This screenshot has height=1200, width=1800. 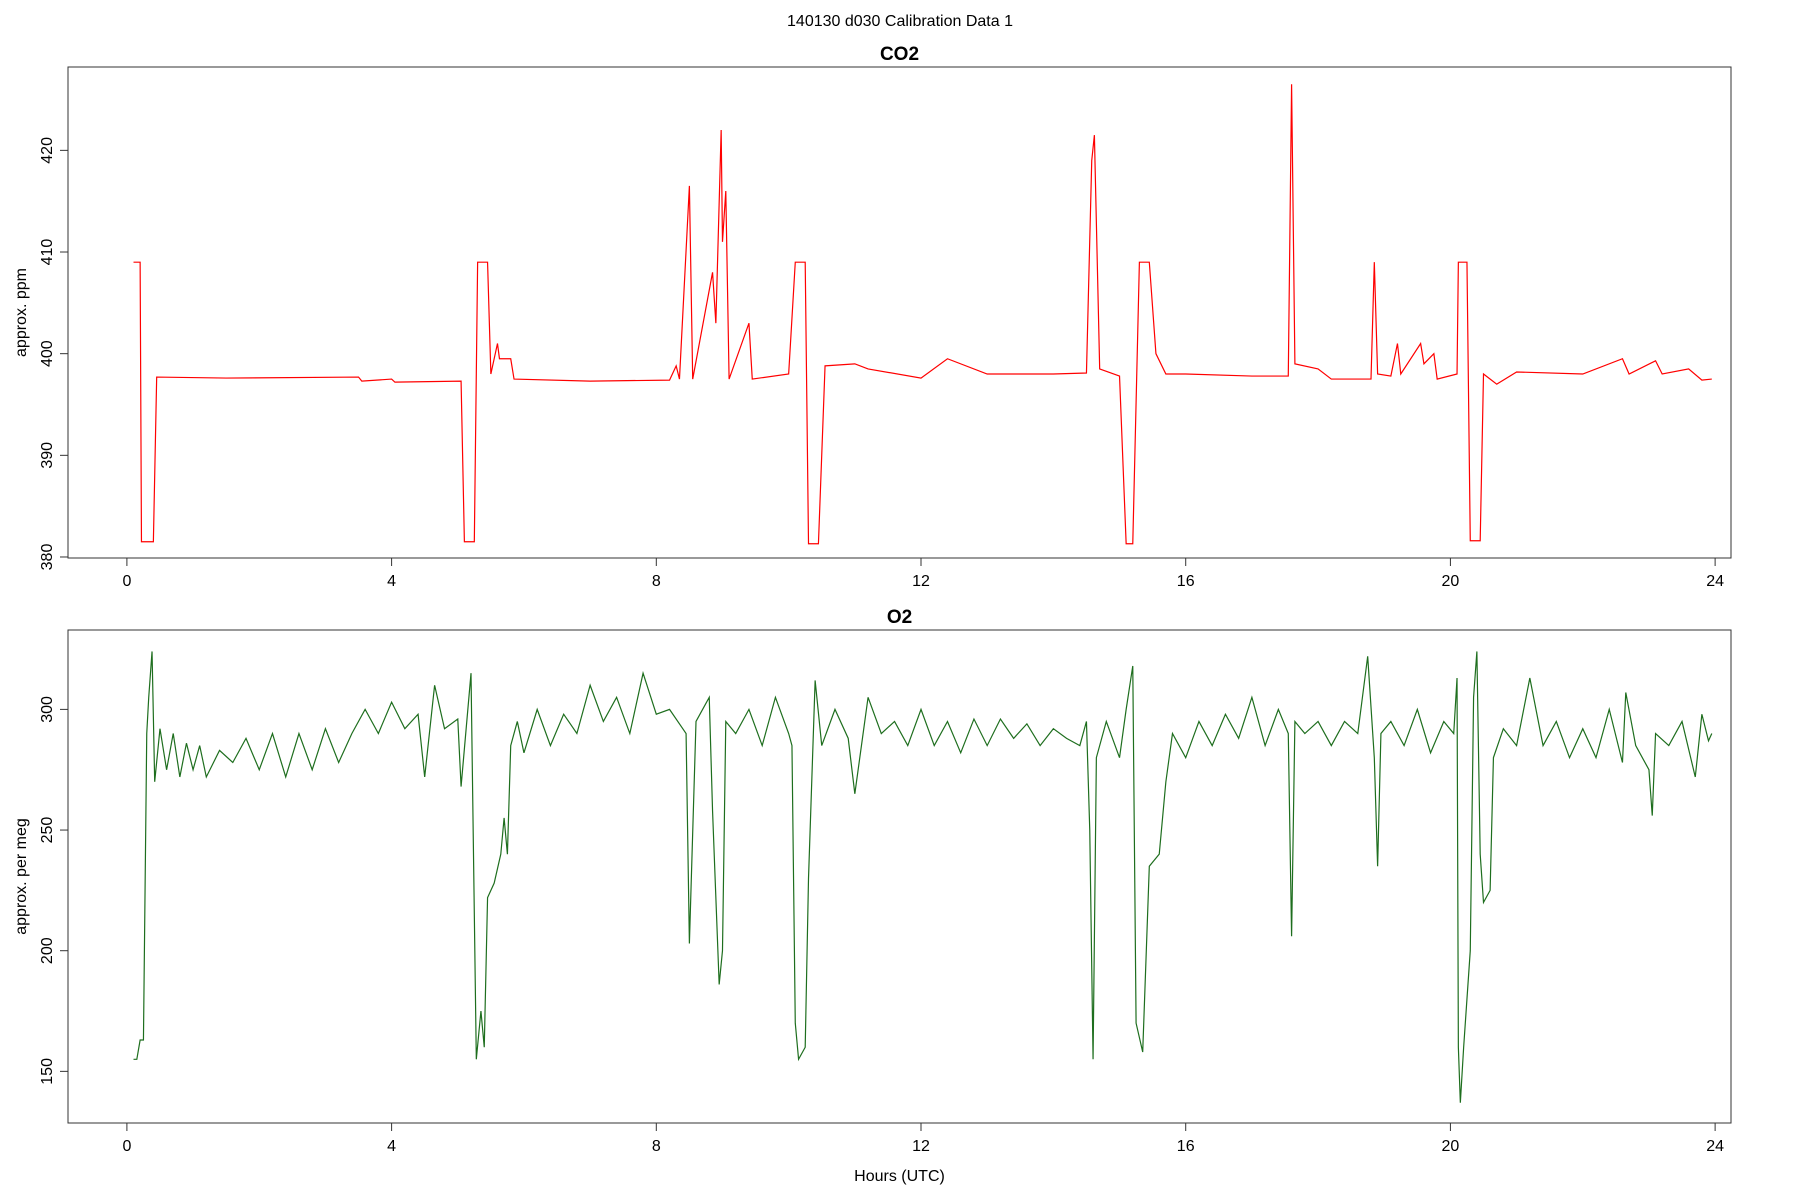 What do you see at coordinates (47, 150) in the screenshot?
I see `y-tick-label: 420` at bounding box center [47, 150].